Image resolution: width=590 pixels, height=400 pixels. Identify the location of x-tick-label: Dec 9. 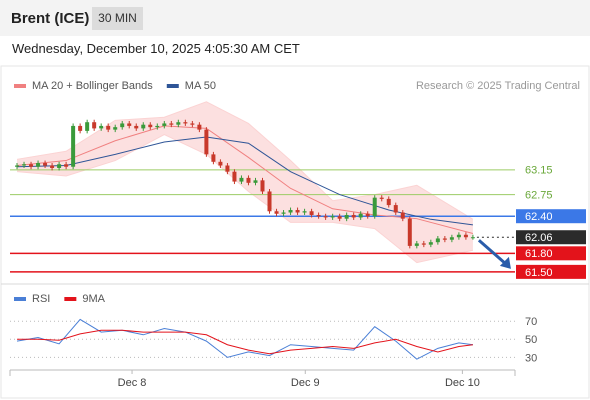
(305, 383).